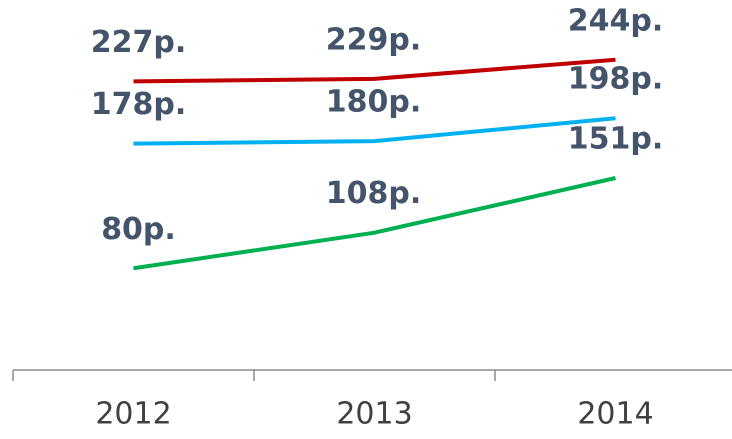 This screenshot has width=732, height=439. I want to click on data-label: 244р., so click(616, 20).